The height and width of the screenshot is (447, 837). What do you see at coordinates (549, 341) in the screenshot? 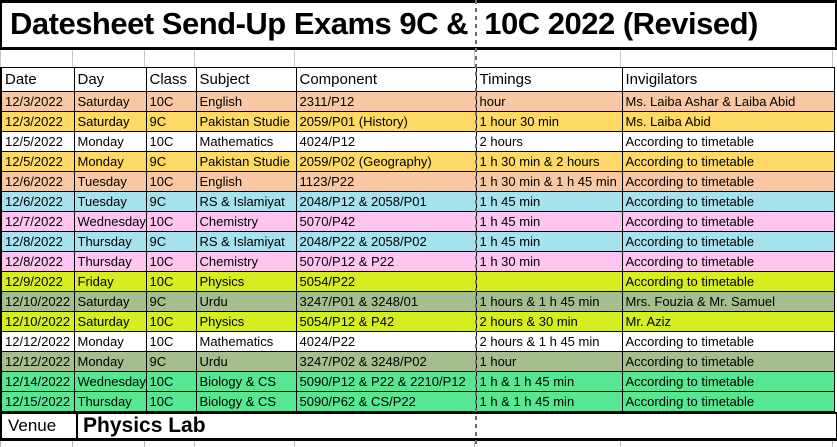
I see `cell-timings: 2 hours & 1 h 45 min` at bounding box center [549, 341].